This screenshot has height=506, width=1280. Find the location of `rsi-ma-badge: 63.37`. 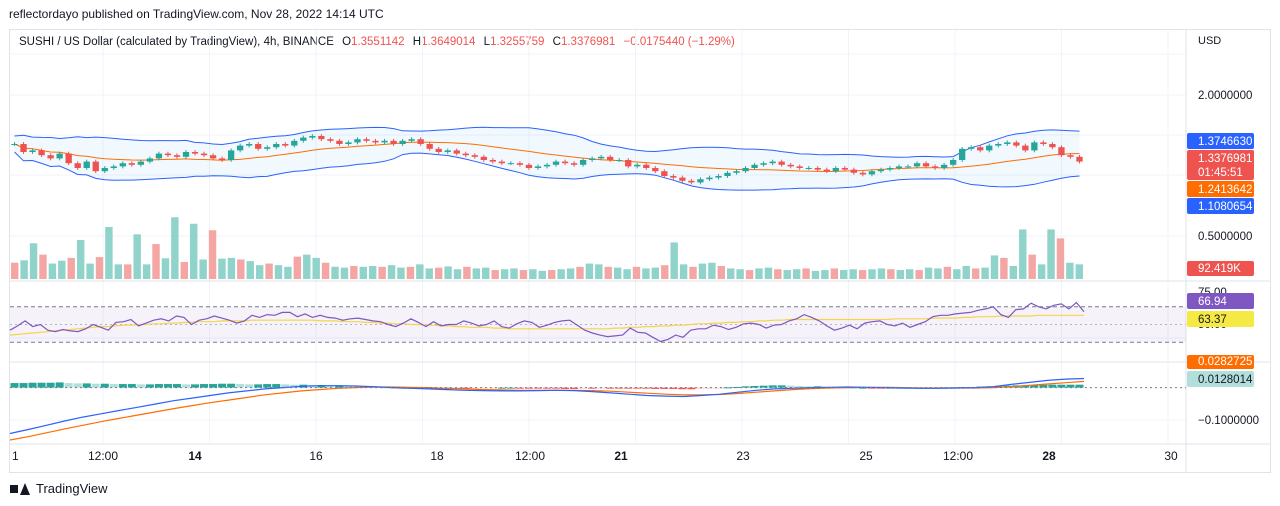

rsi-ma-badge: 63.37 is located at coordinates (1212, 320).